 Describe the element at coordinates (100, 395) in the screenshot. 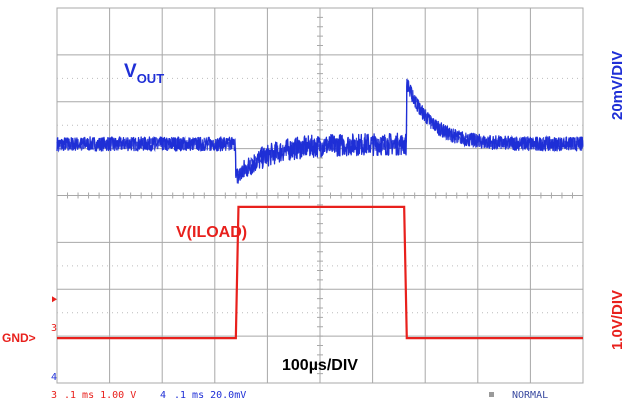

I see `status-ch3-settings: .1 ms 1.00 V` at that location.